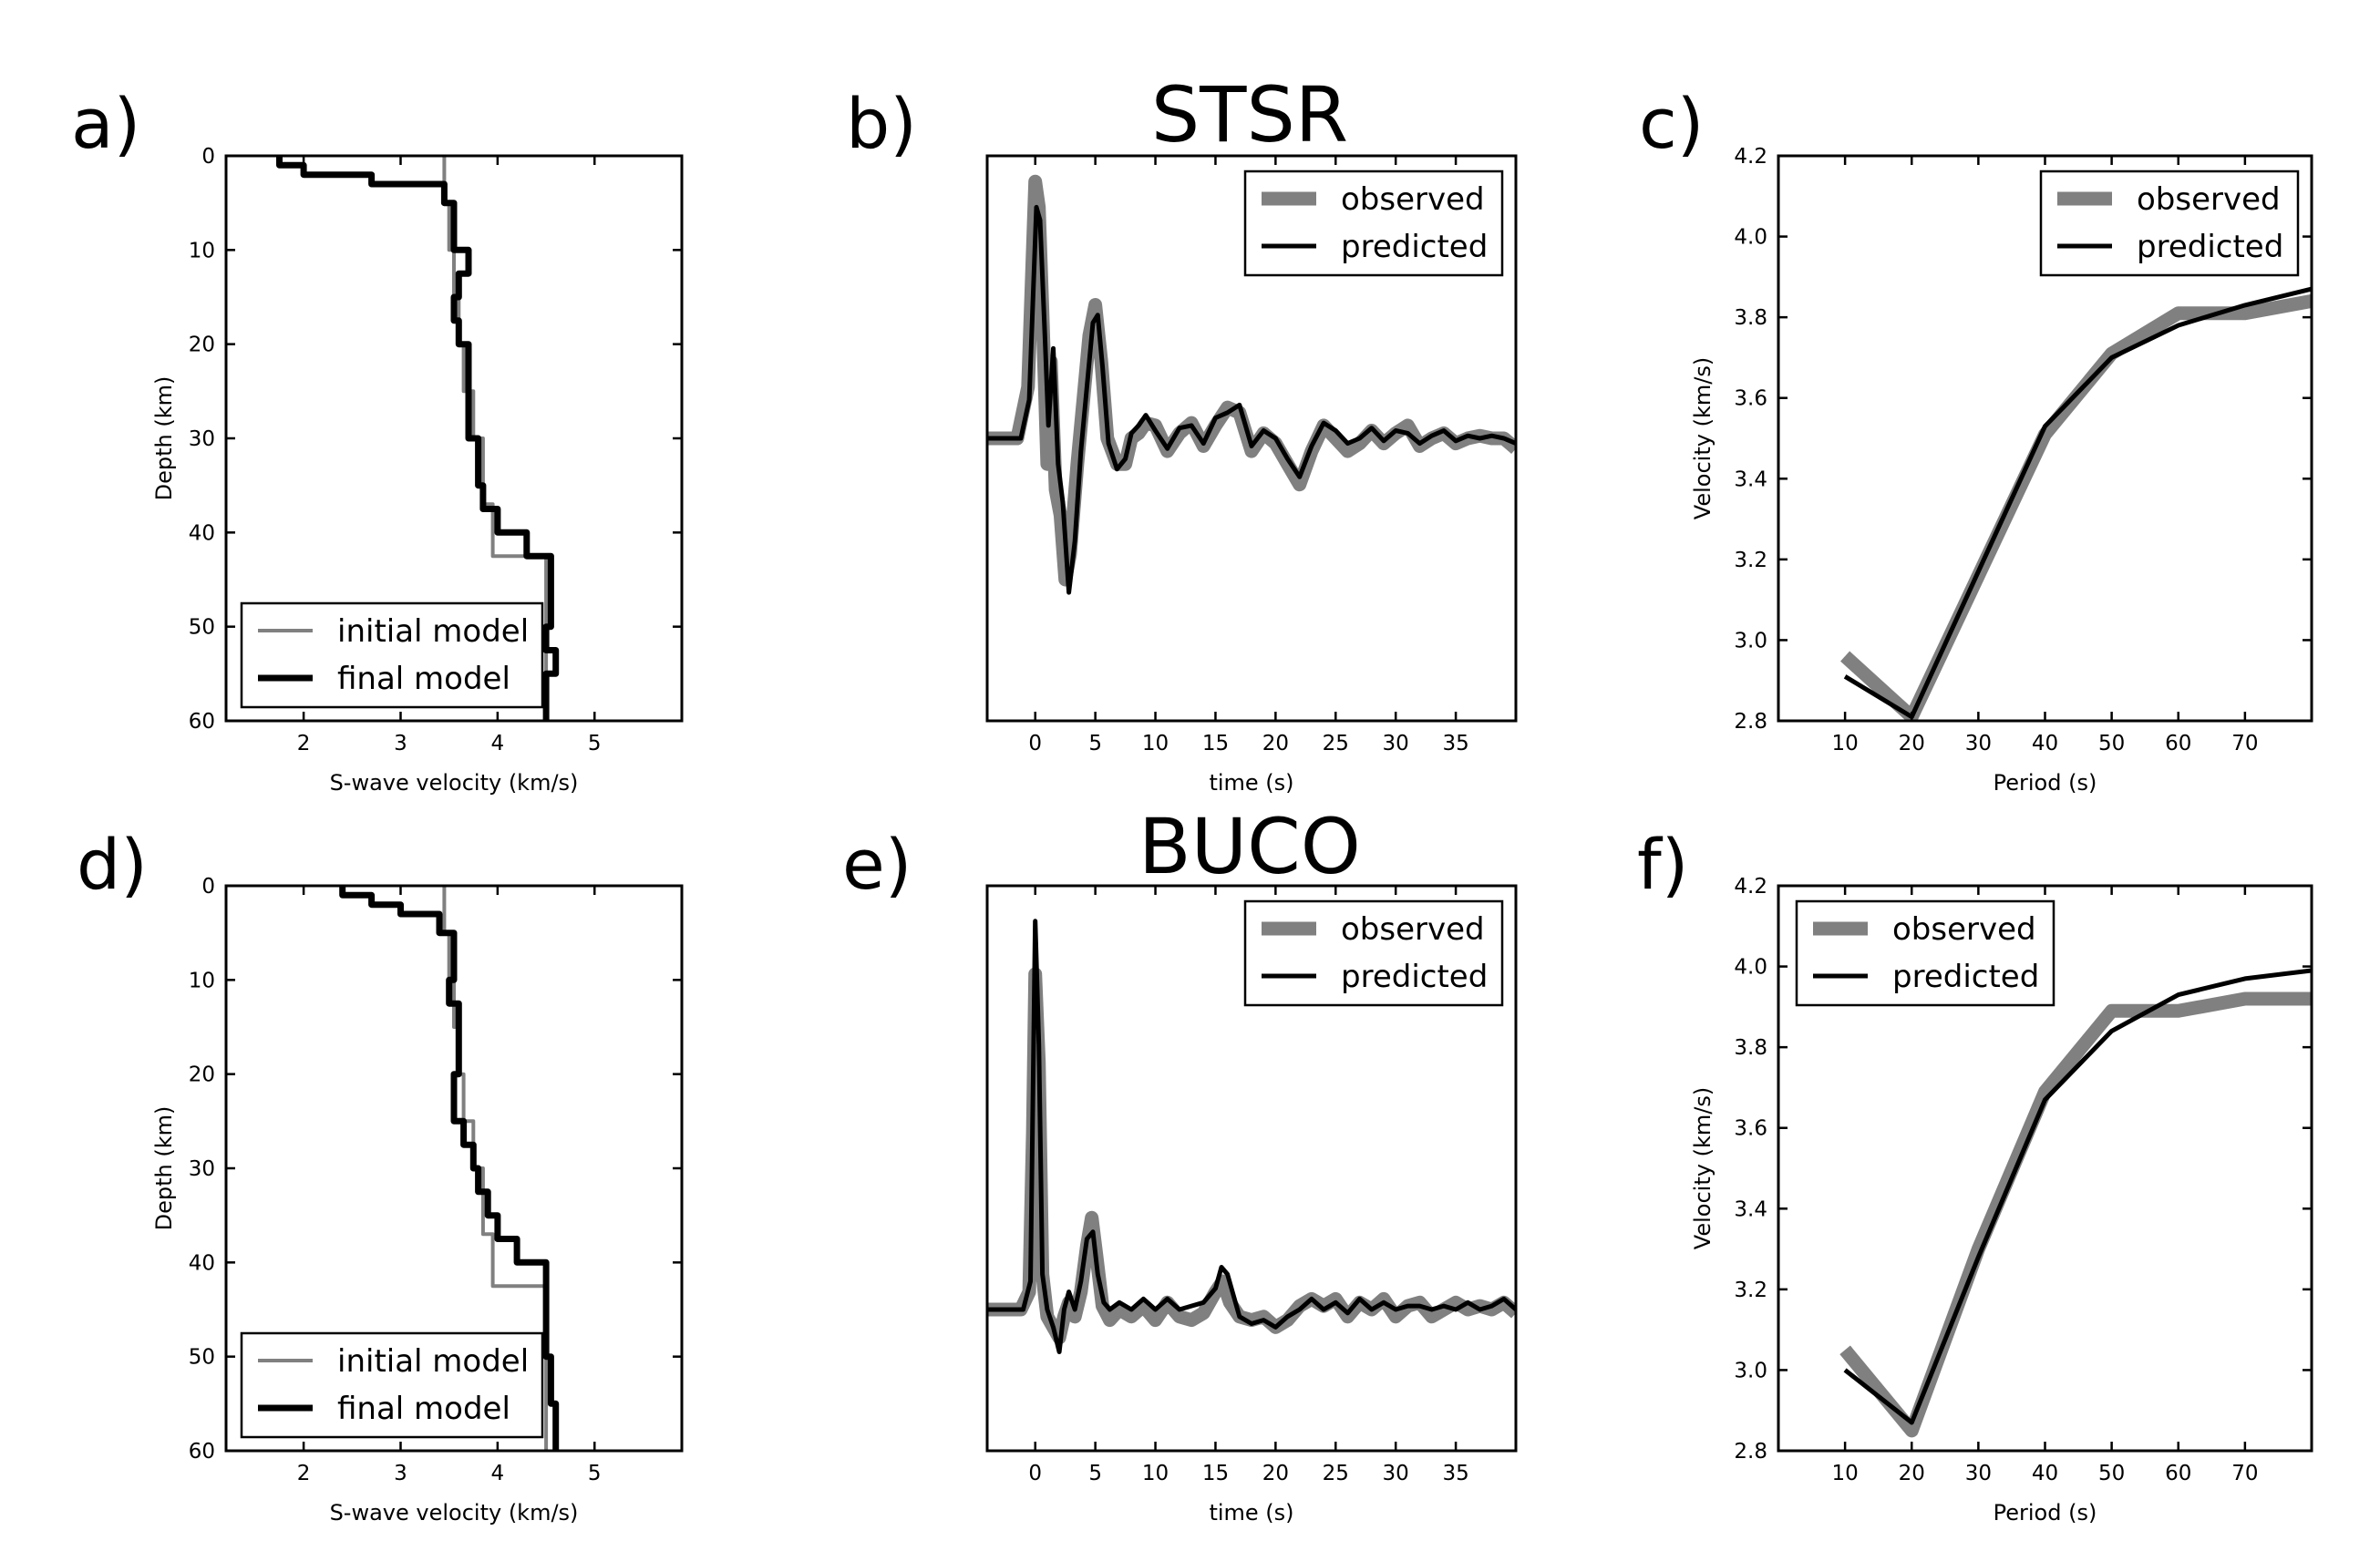  I want to click on x-tick-label: 4, so click(498, 744).